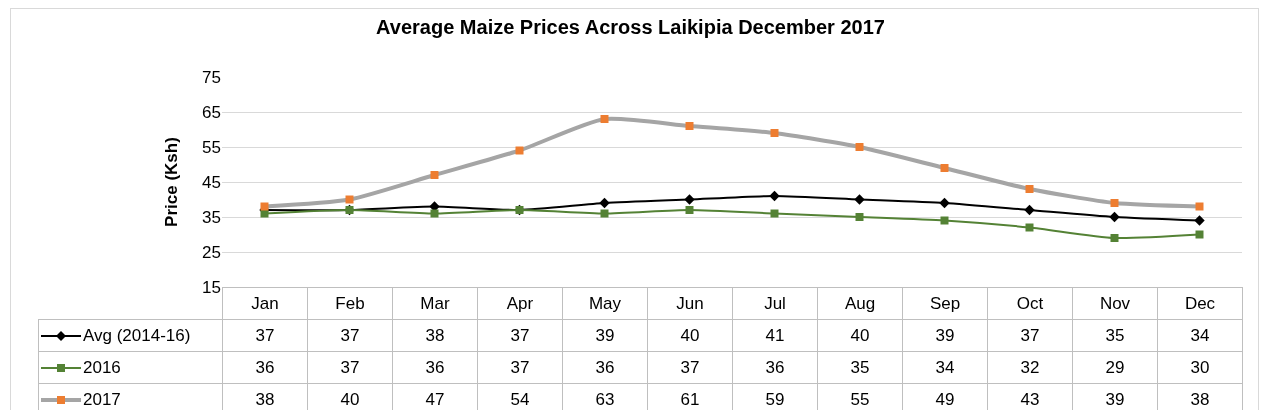 The image size is (1261, 410). I want to click on y-tick-label: 25, so click(211, 252).